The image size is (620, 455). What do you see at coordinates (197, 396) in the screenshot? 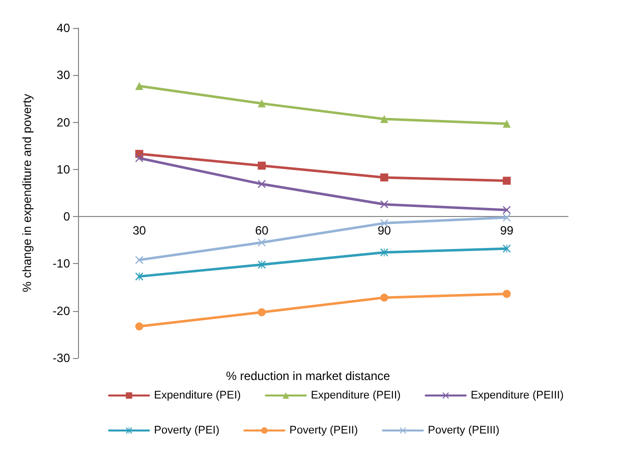
I see `legend-label: Expenditure (PEI)` at bounding box center [197, 396].